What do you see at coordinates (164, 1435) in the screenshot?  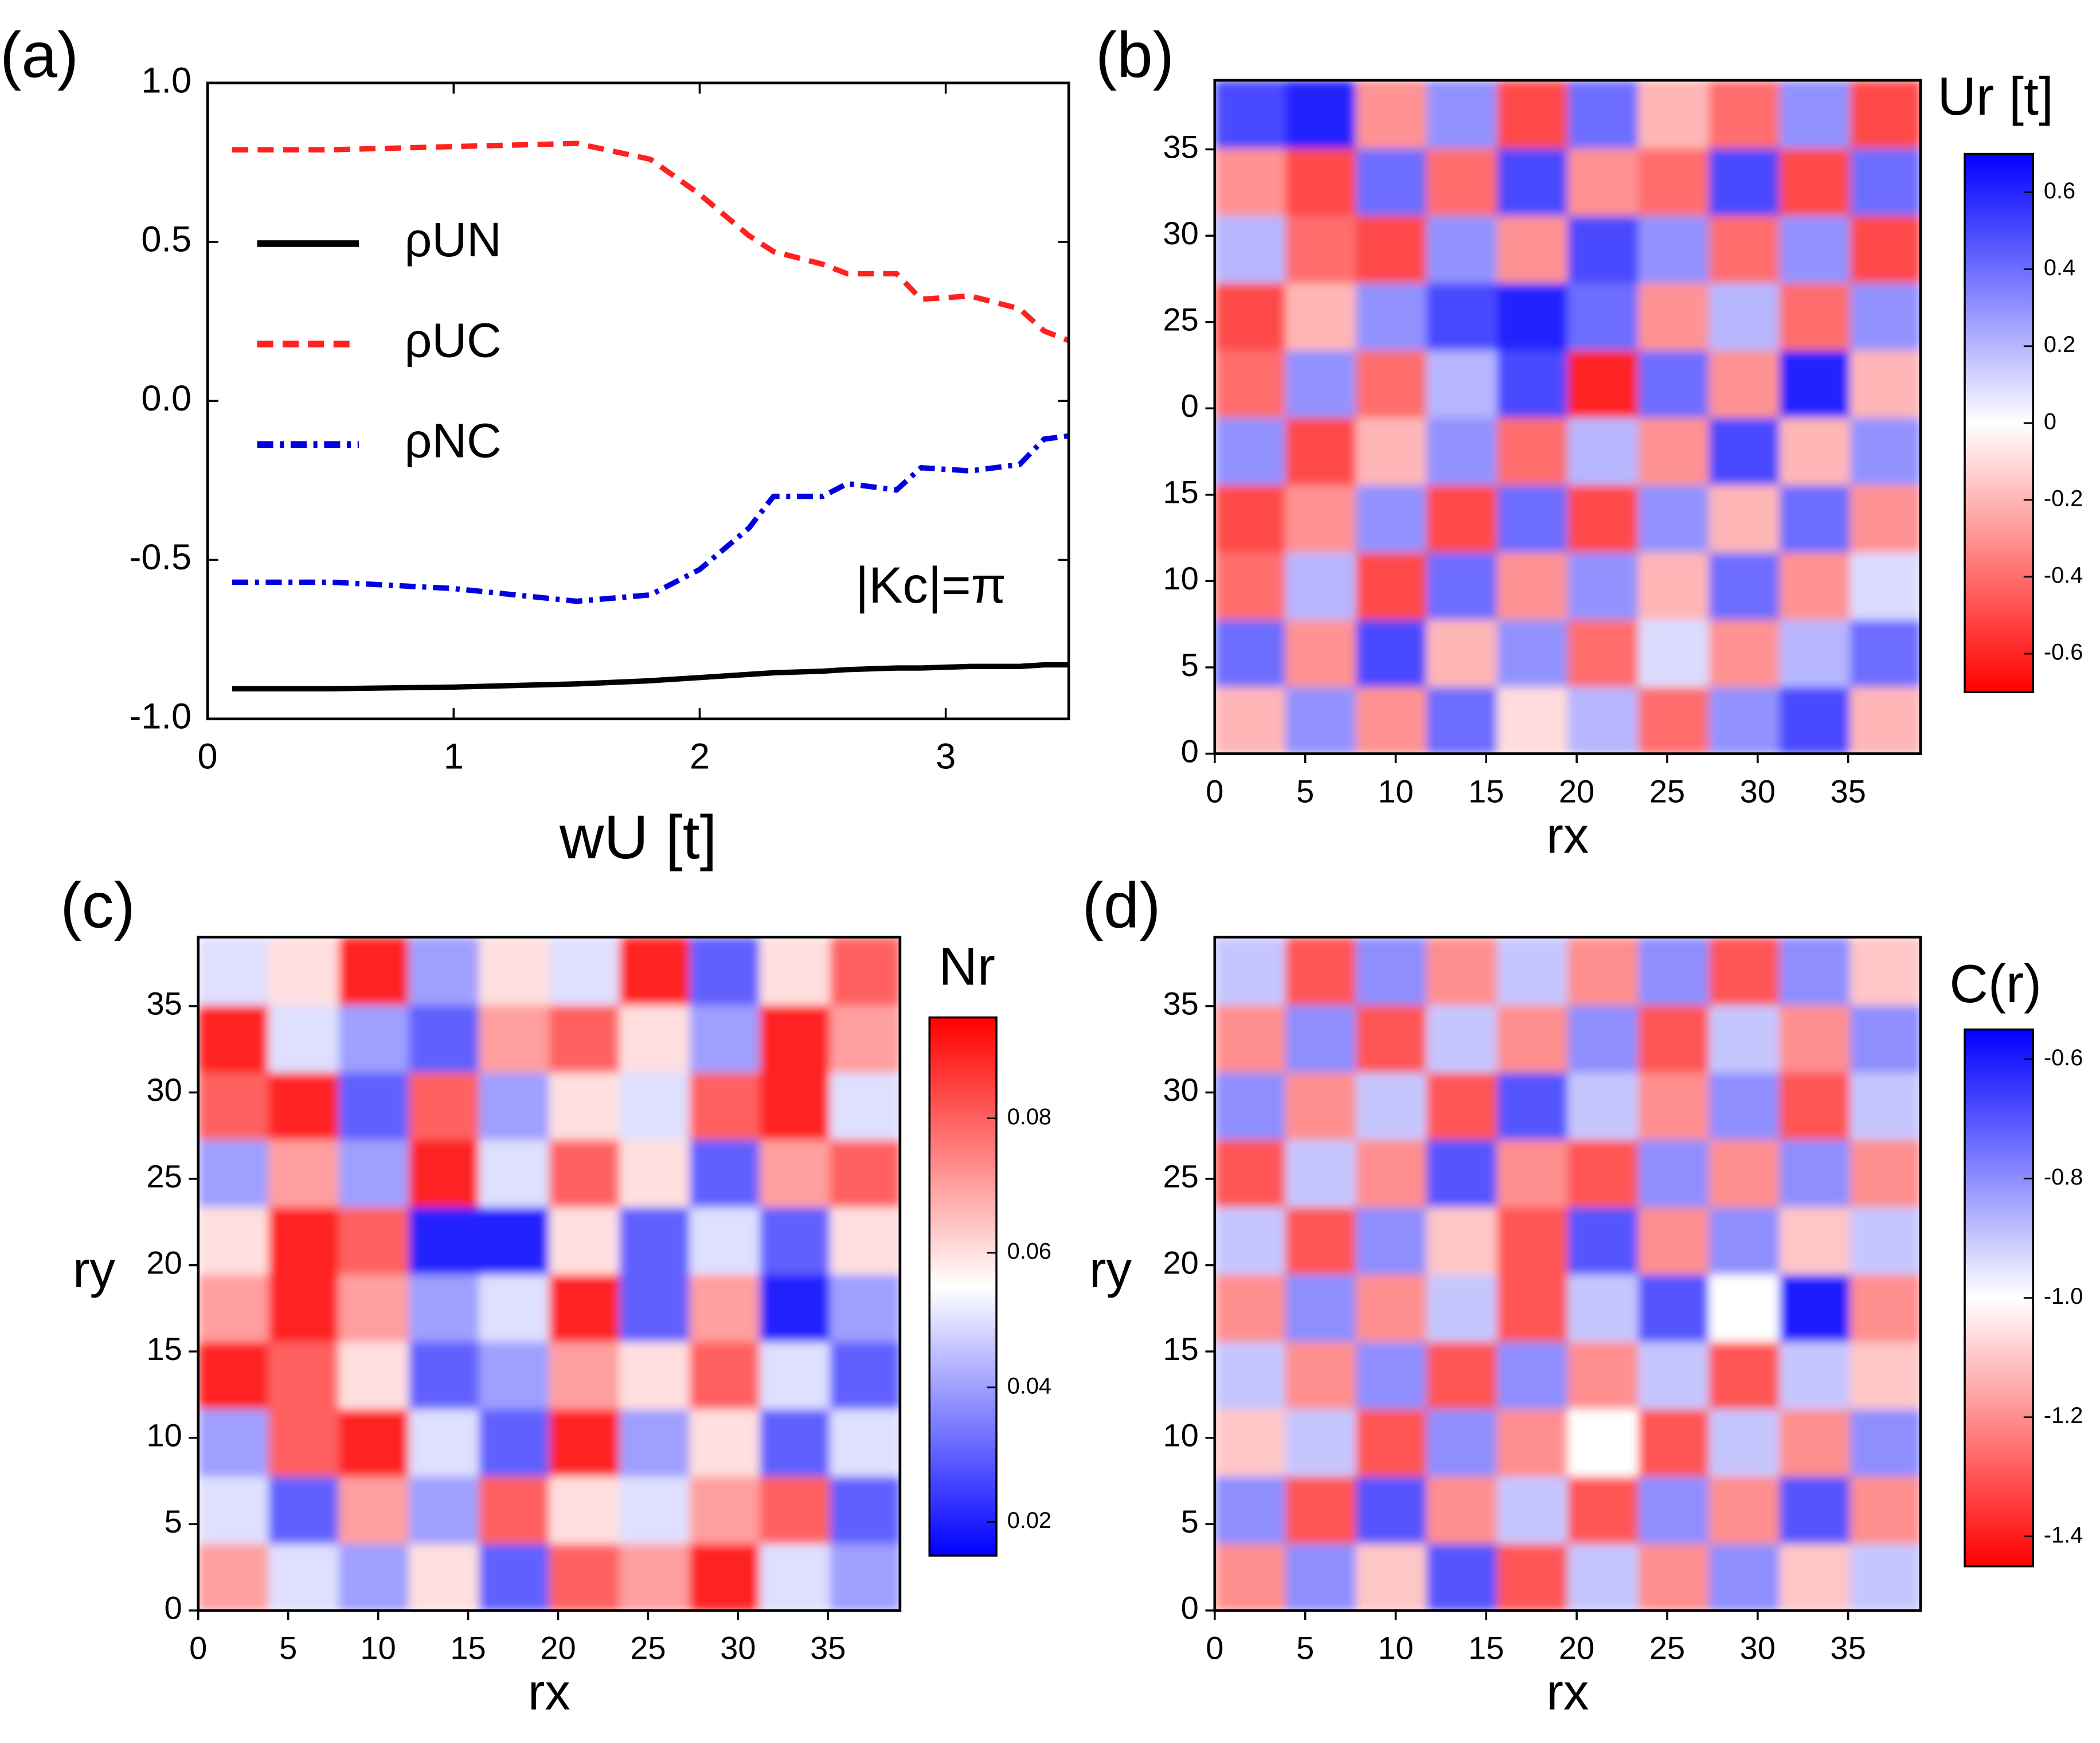 I see `y-tick-label: 10` at bounding box center [164, 1435].